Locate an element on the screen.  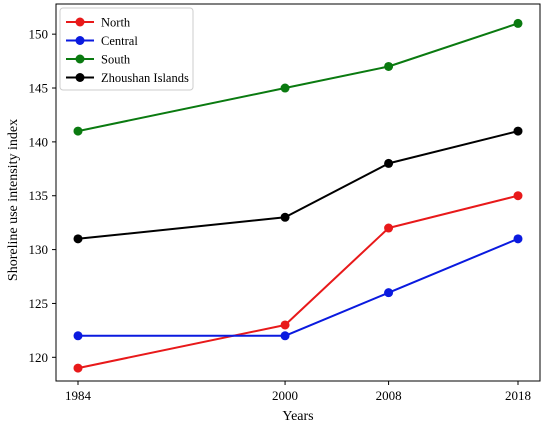
x-tick-label: 2000 is located at coordinates (285, 395).